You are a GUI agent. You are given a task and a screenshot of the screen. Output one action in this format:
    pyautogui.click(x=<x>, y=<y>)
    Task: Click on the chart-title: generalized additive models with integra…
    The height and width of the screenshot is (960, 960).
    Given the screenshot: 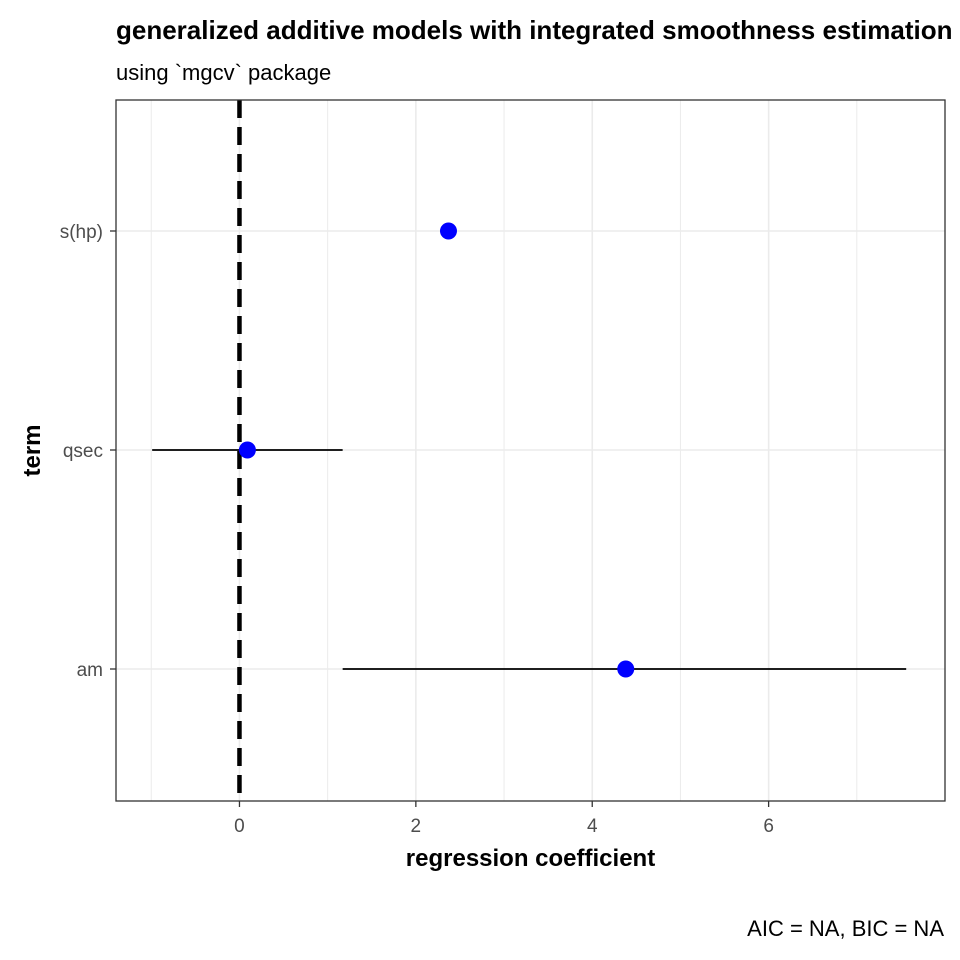 What is the action you would take?
    pyautogui.click(x=534, y=30)
    